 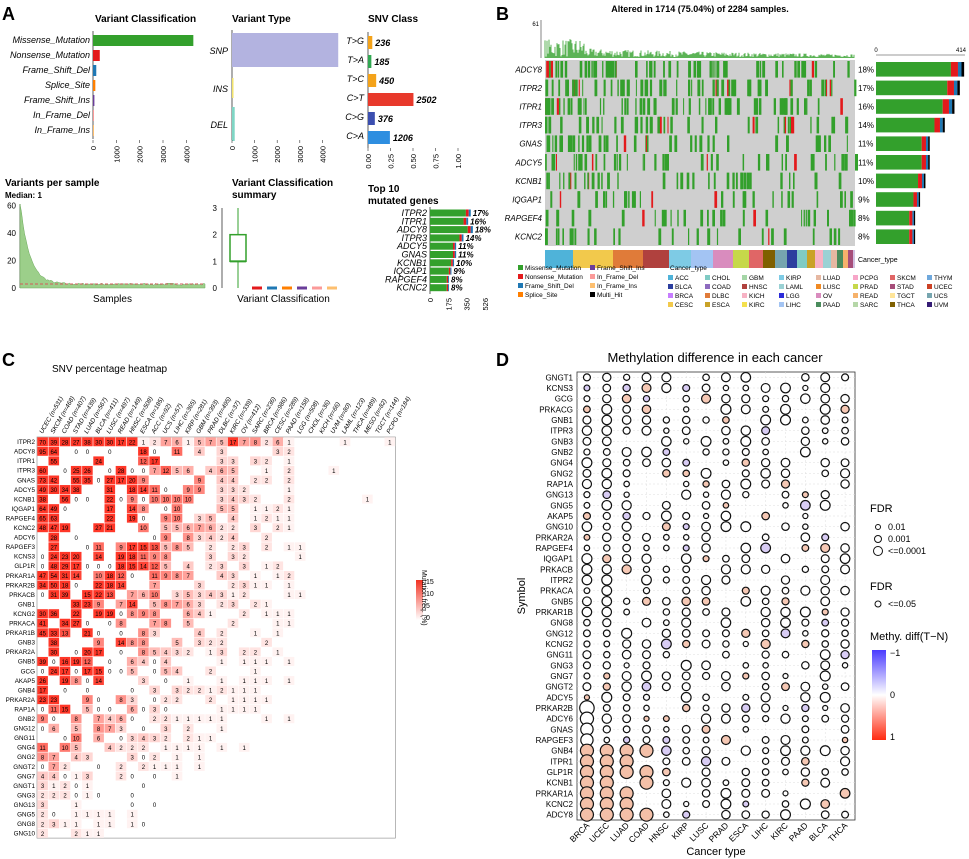 I want to click on snv-category-label: T>A, so click(x=355, y=60).